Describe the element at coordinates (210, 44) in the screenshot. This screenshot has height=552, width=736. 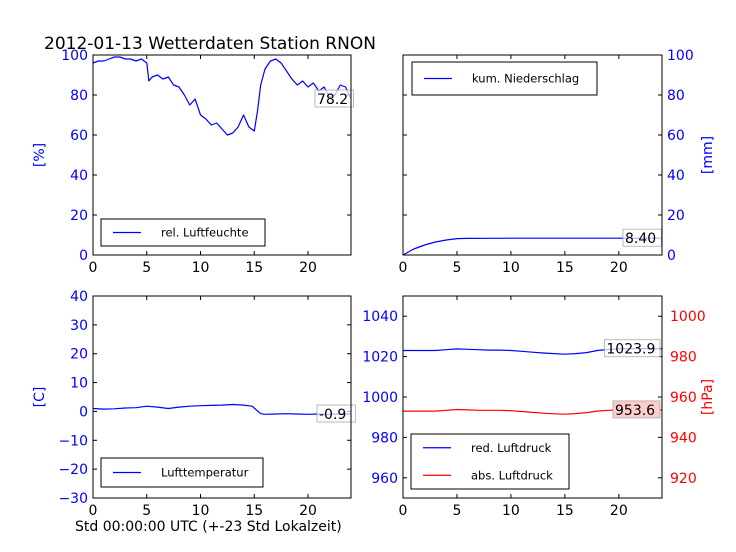
I see `figure-title: 2012-01-13 Wetterdaten Station RNON` at that location.